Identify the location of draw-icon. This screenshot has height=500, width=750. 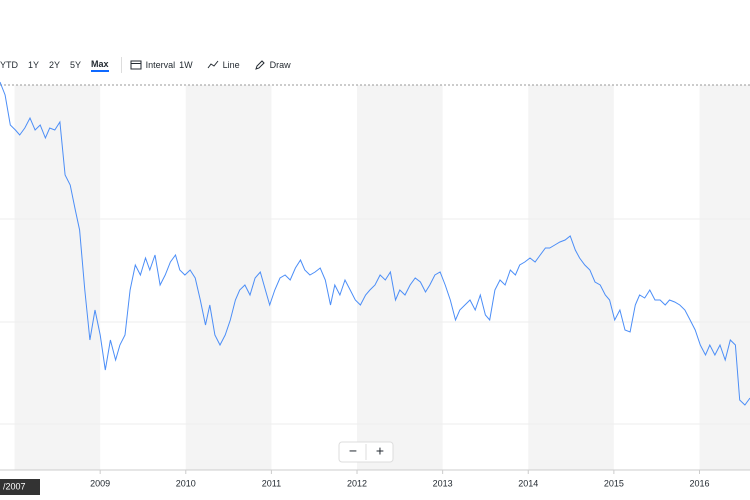
(259, 65).